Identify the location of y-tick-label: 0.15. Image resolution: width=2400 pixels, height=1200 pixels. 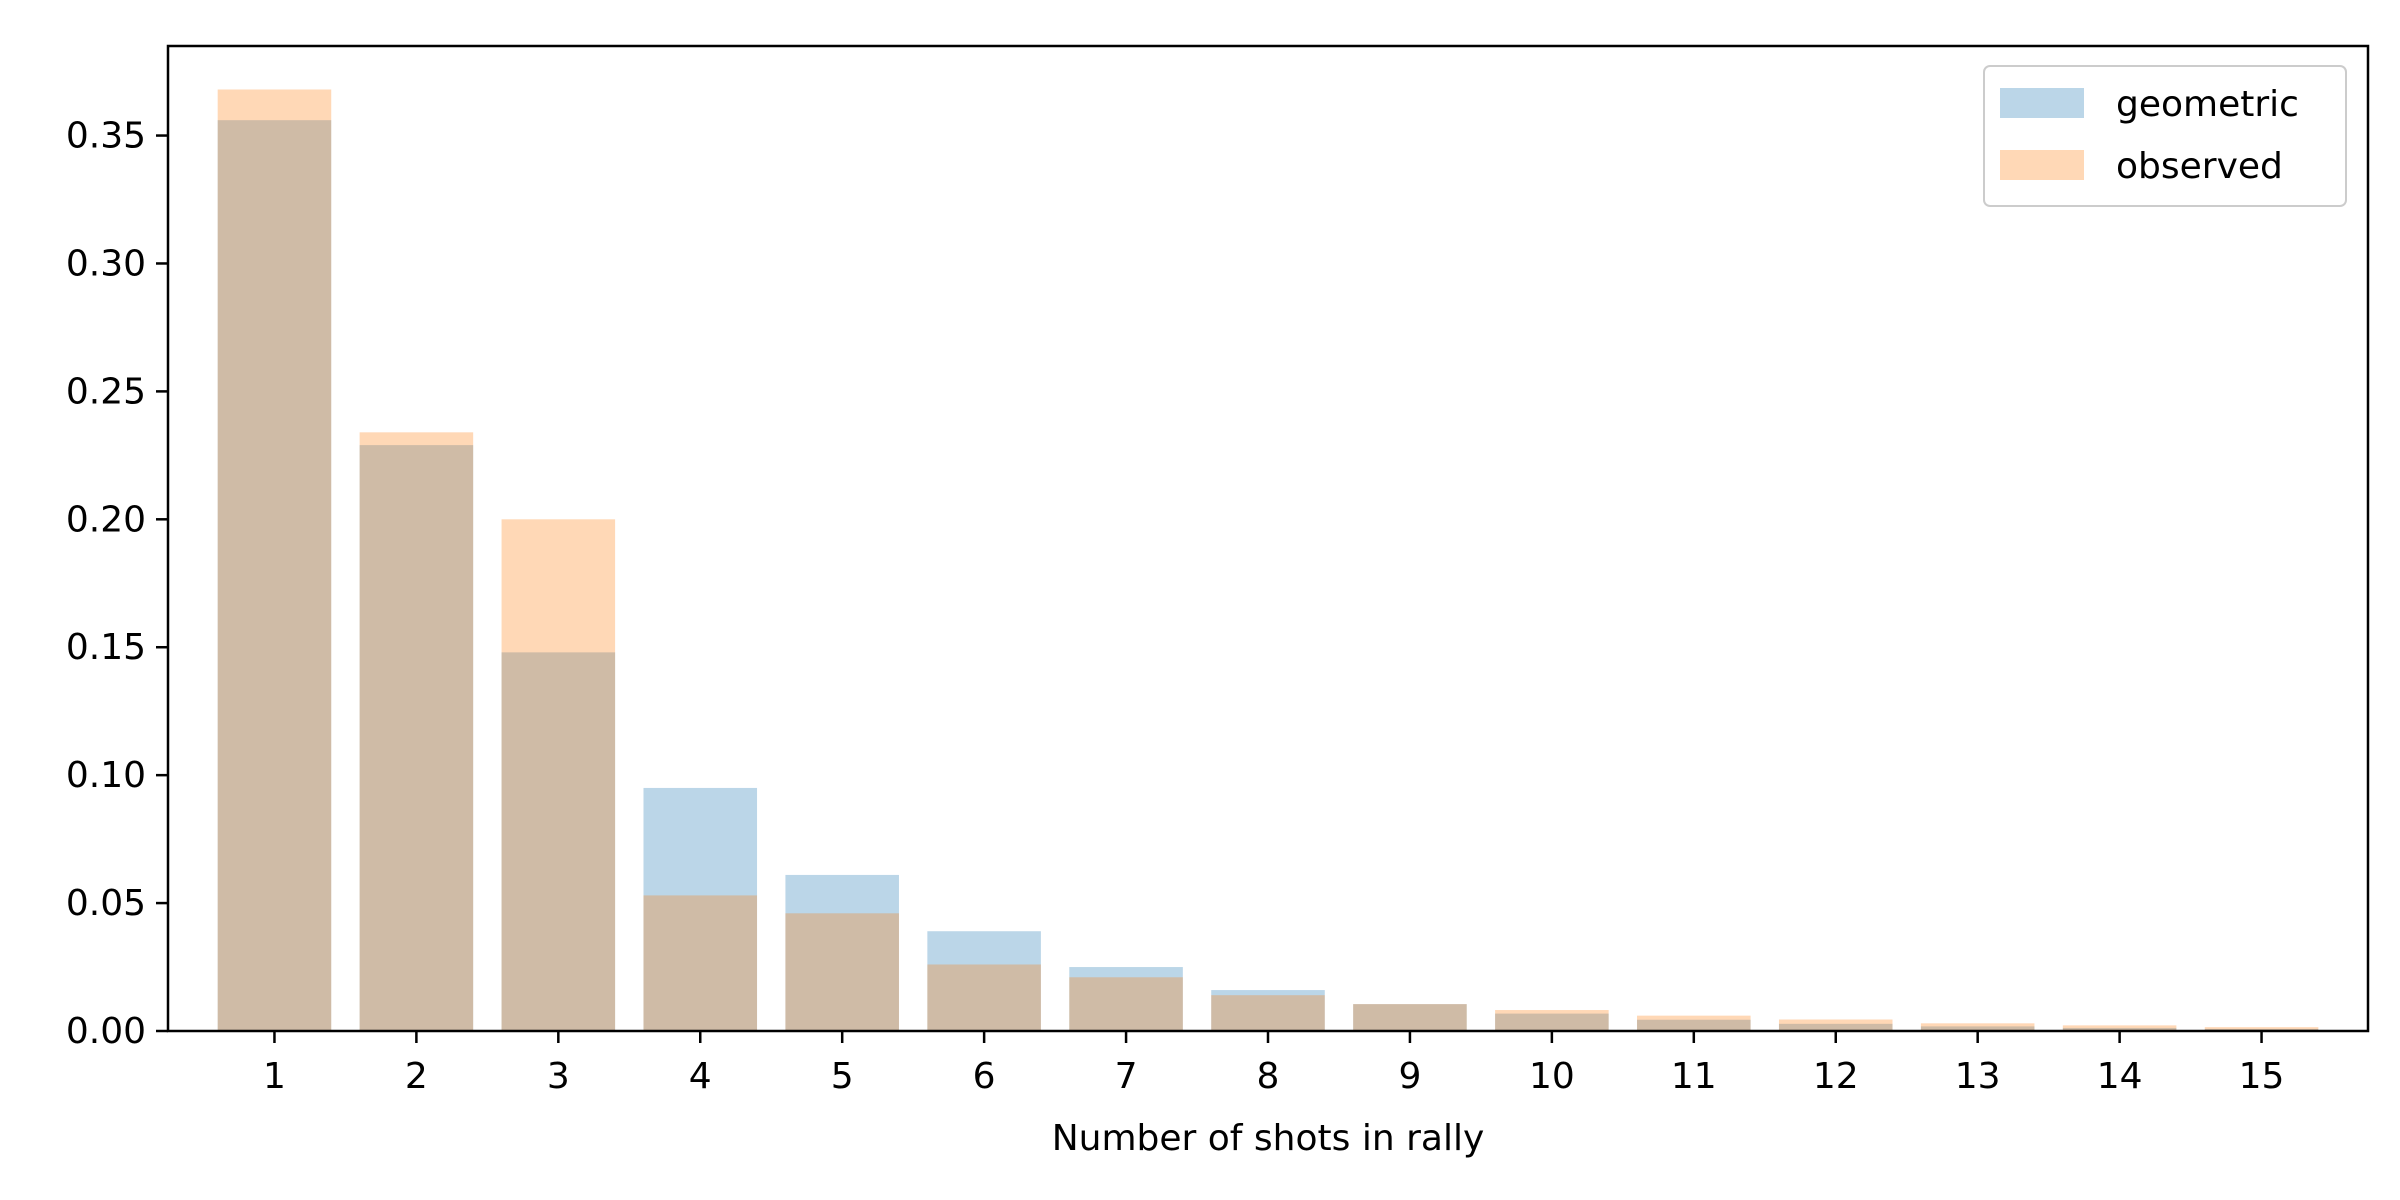
(106, 647).